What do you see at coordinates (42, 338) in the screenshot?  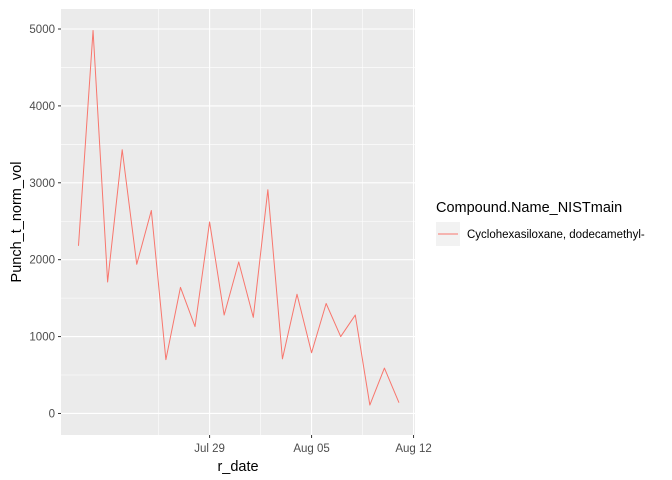 I see `y-tick-label: 1000` at bounding box center [42, 338].